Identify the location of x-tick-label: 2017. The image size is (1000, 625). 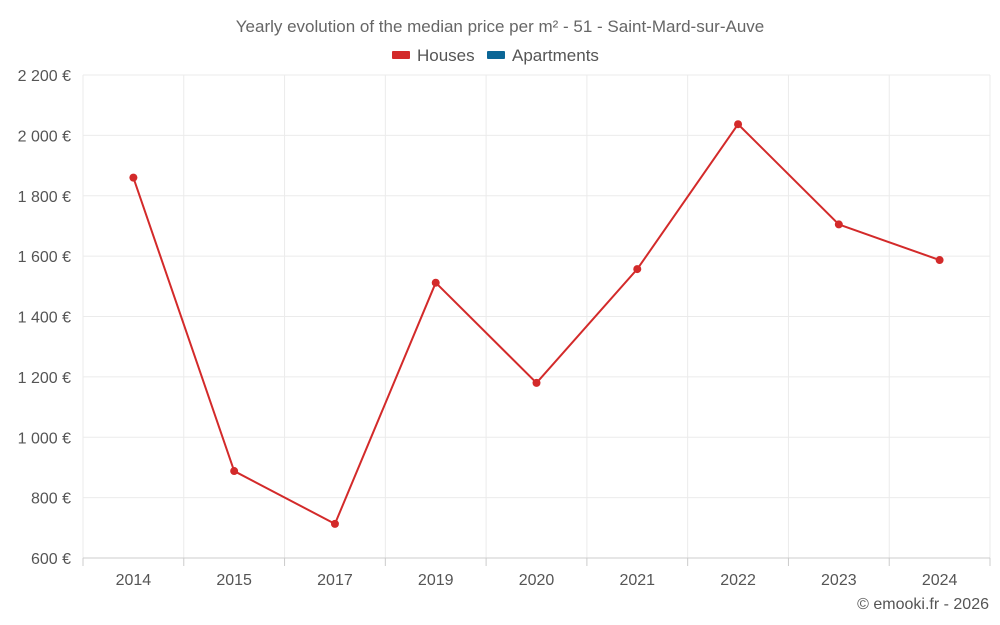
(335, 580).